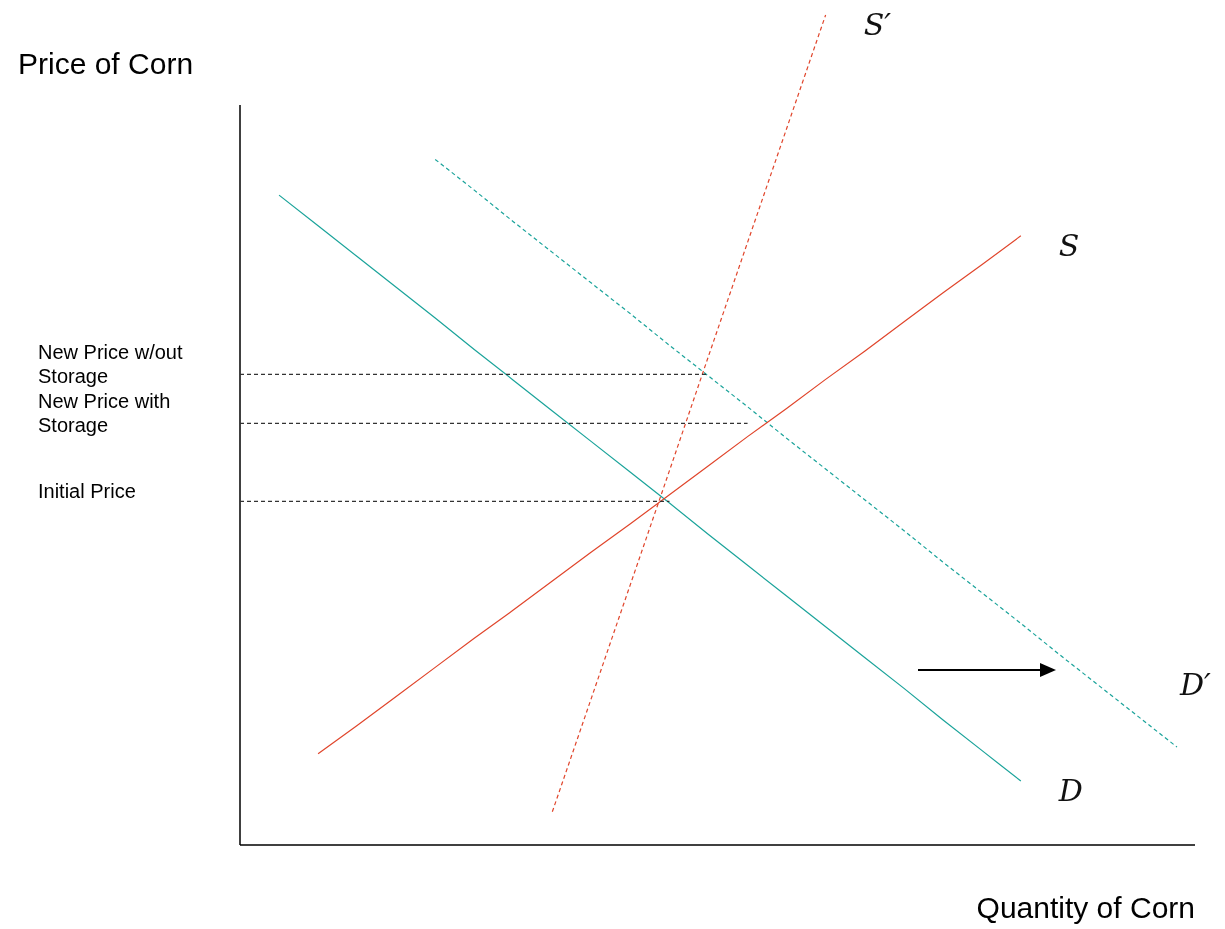  Describe the element at coordinates (87, 491) in the screenshot. I see `text: Initial Price` at that location.